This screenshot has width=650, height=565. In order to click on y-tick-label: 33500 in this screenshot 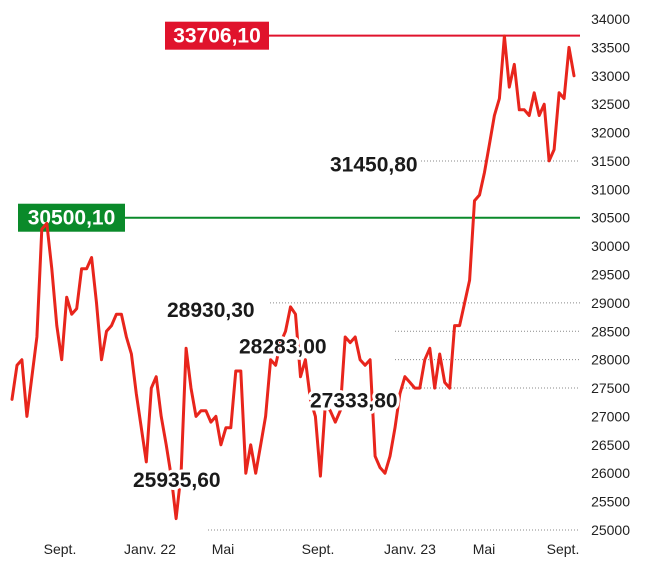, I will do `click(610, 47)`.